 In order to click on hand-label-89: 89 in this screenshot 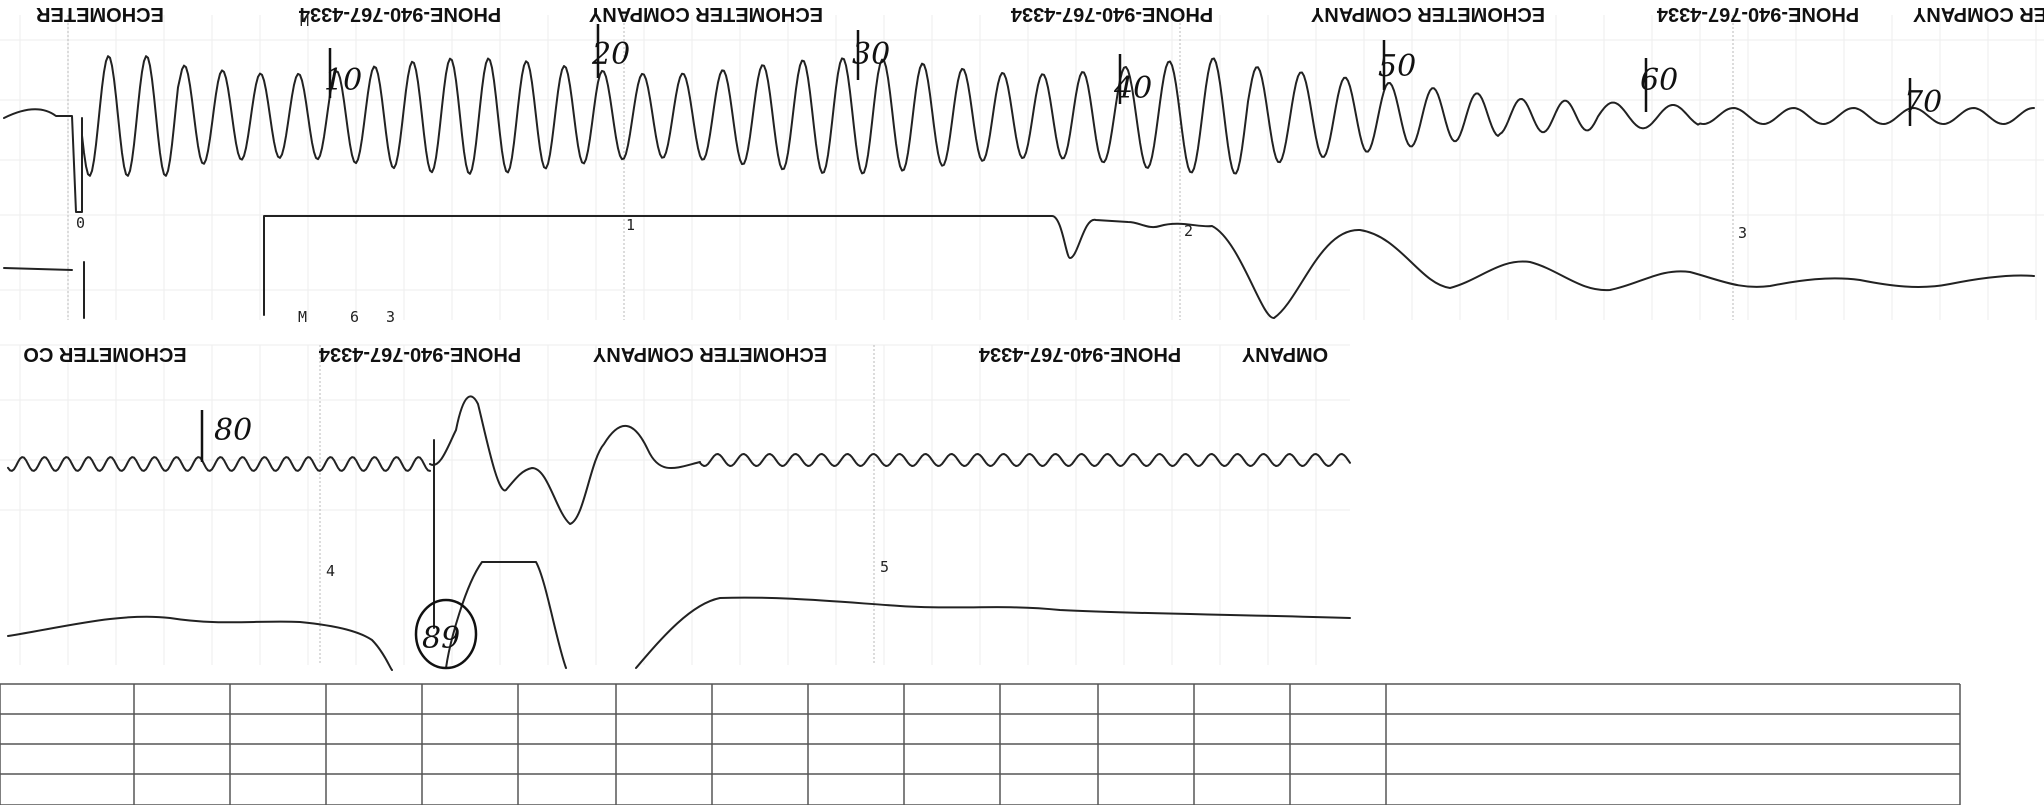, I will do `click(441, 638)`.